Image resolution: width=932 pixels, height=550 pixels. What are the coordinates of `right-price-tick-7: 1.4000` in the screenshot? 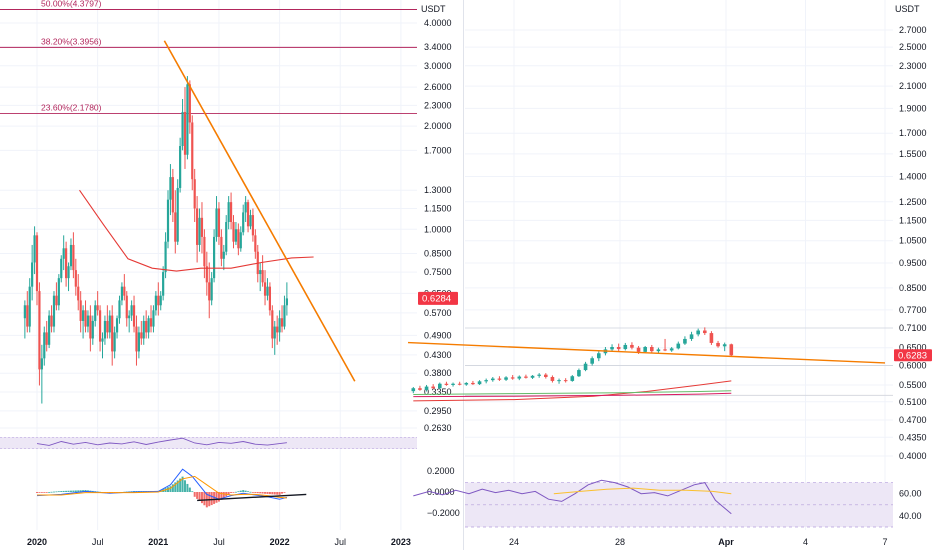 It's located at (913, 177).